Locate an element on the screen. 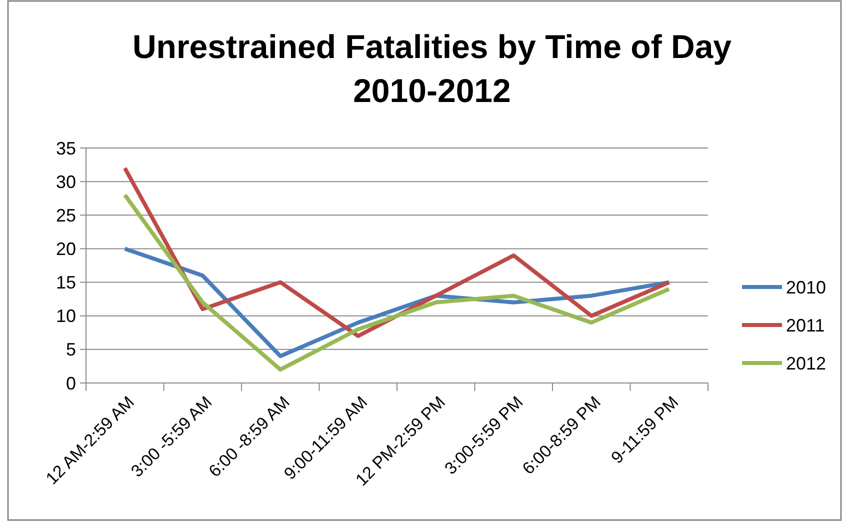  legend-label: 2012 is located at coordinates (806, 363).